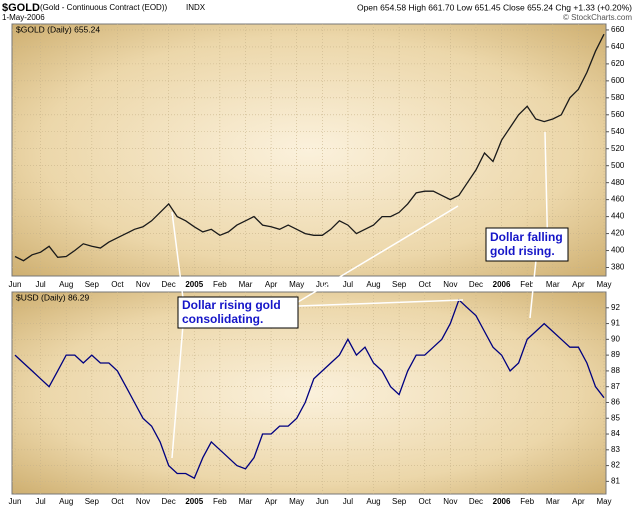 This screenshot has width=640, height=515. Describe the element at coordinates (21, 8) in the screenshot. I see `symbol: $GOLD` at that location.